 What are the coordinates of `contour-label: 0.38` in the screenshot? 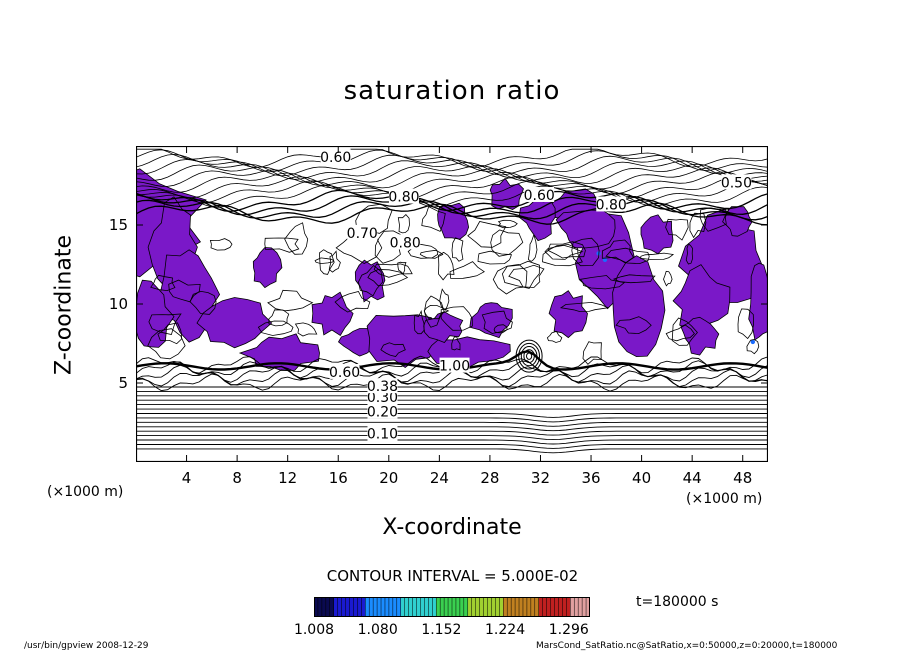 It's located at (382, 387).